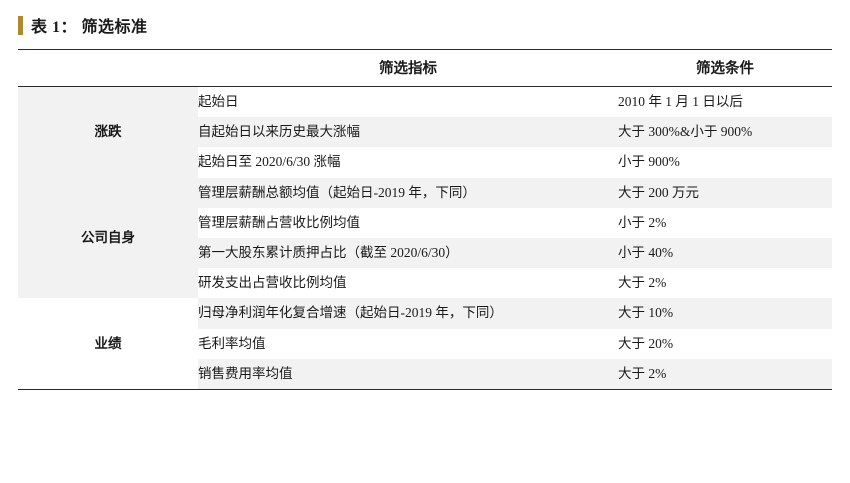 This screenshot has width=850, height=483. I want to click on condition-cell: 大于 20%, so click(725, 343).